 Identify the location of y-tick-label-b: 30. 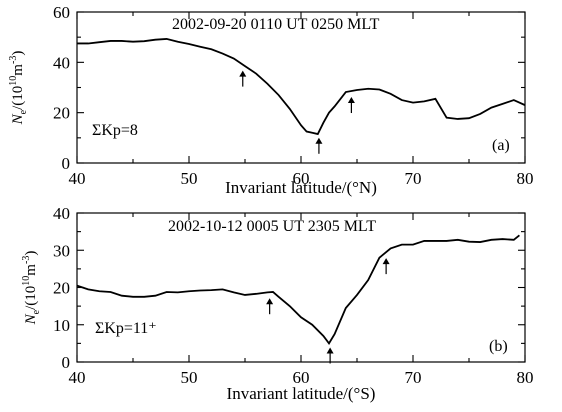
(61, 250).